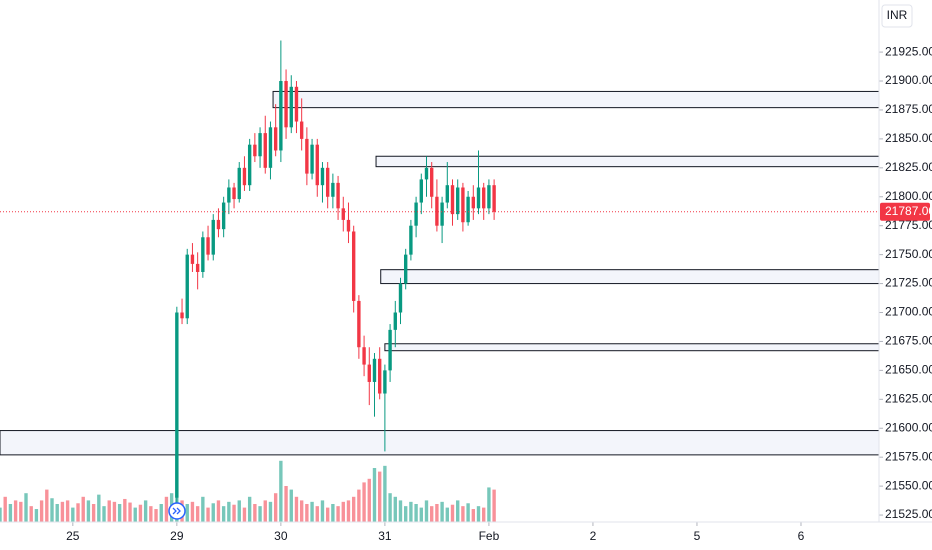 The height and width of the screenshot is (550, 932). What do you see at coordinates (385, 536) in the screenshot?
I see `x-tick-label: 31` at bounding box center [385, 536].